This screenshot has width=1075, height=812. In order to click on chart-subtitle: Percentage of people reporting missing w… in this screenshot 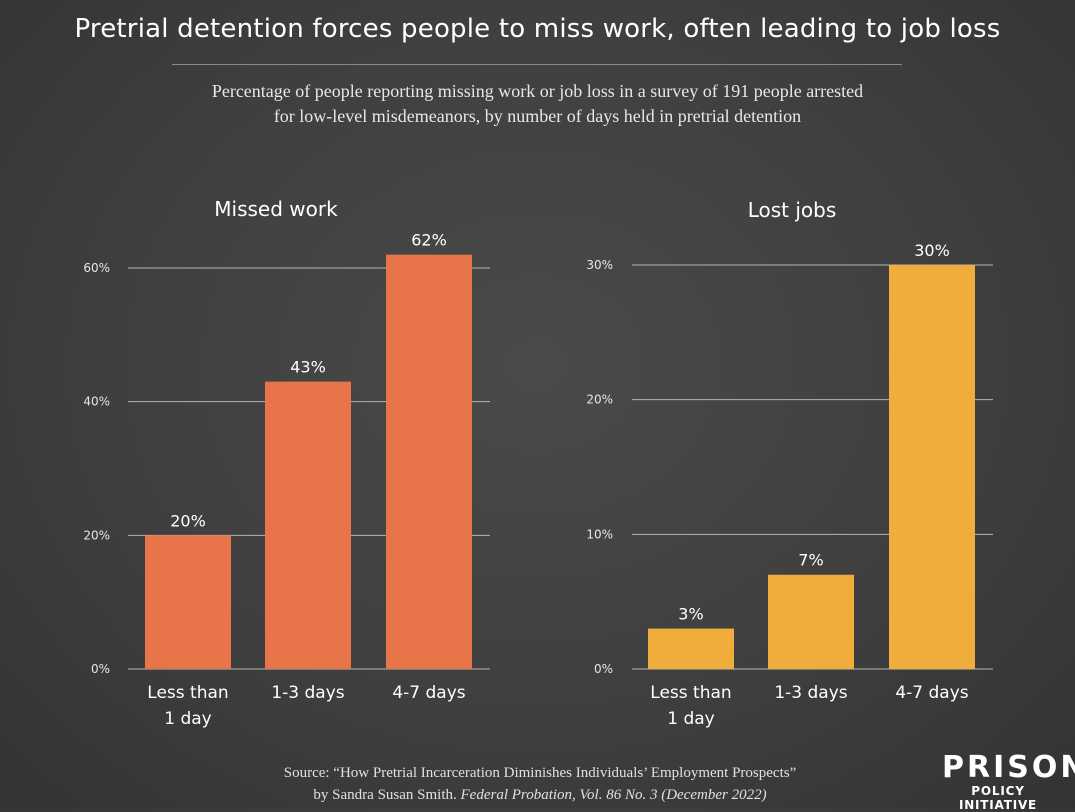, I will do `click(537, 104)`.